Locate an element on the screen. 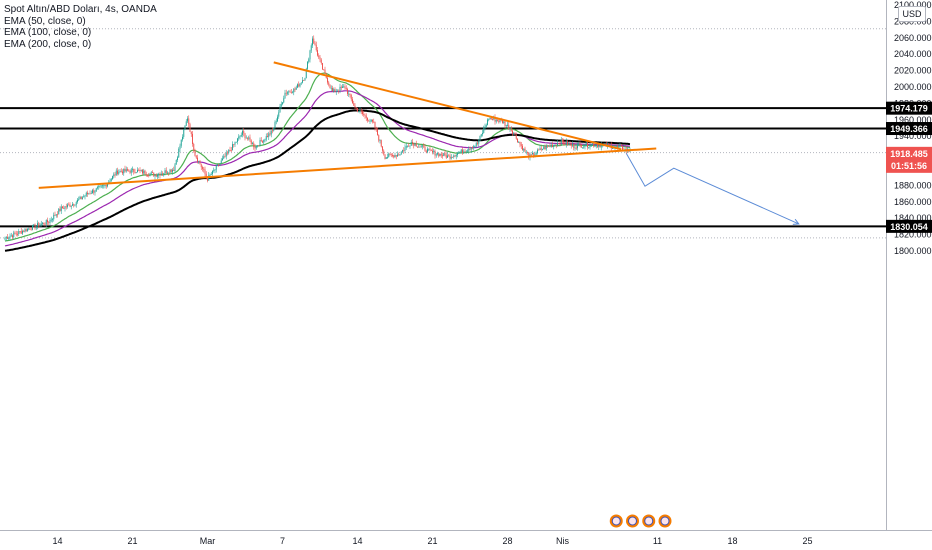 The height and width of the screenshot is (550, 932). price-tick-label: 2020.000 is located at coordinates (913, 71).